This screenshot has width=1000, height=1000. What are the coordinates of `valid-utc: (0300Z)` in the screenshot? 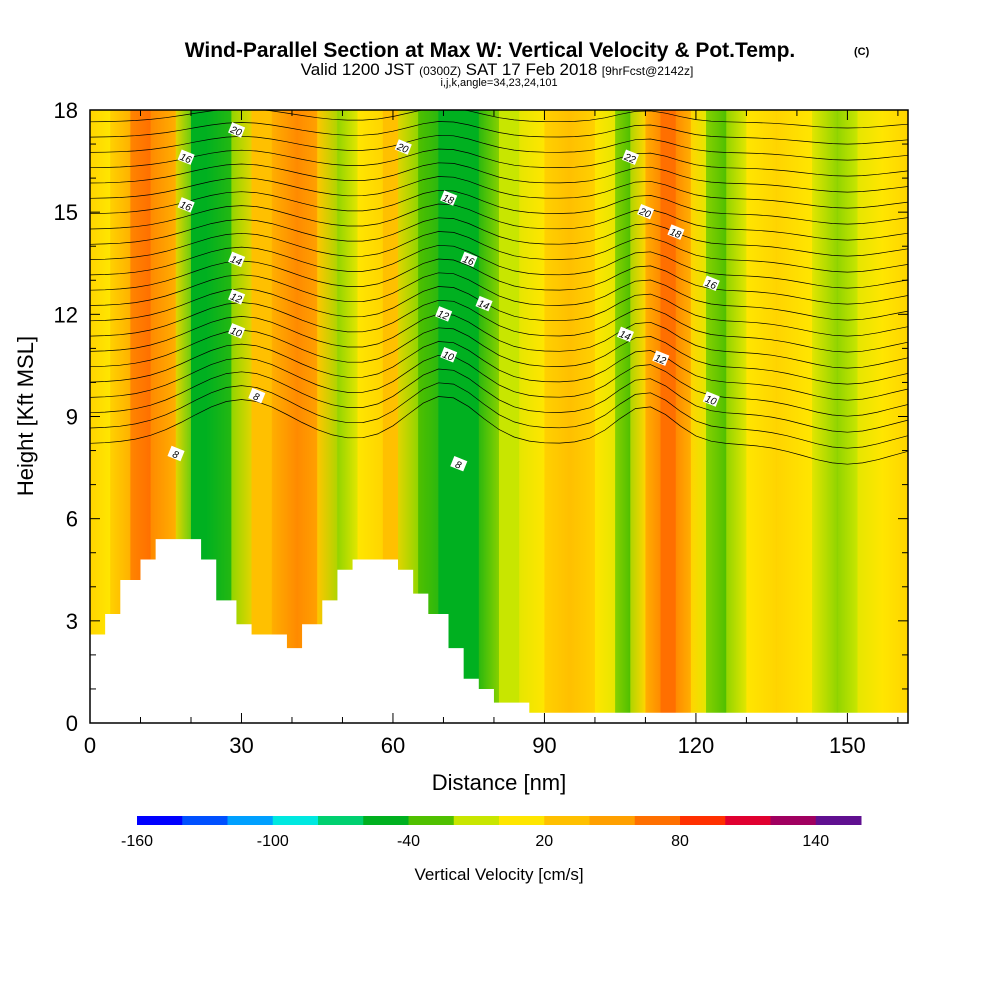 It's located at (440, 71).